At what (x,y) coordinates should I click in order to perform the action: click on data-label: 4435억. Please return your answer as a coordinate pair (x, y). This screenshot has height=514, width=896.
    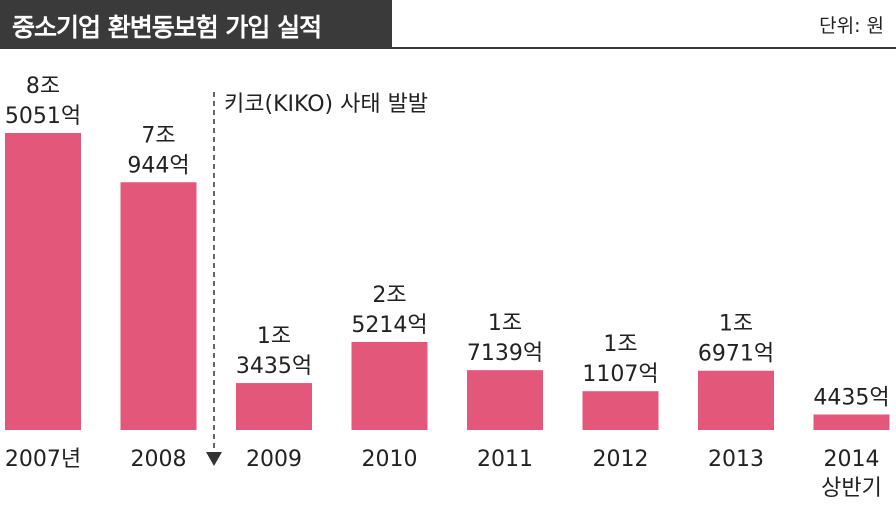
    Looking at the image, I should click on (851, 398).